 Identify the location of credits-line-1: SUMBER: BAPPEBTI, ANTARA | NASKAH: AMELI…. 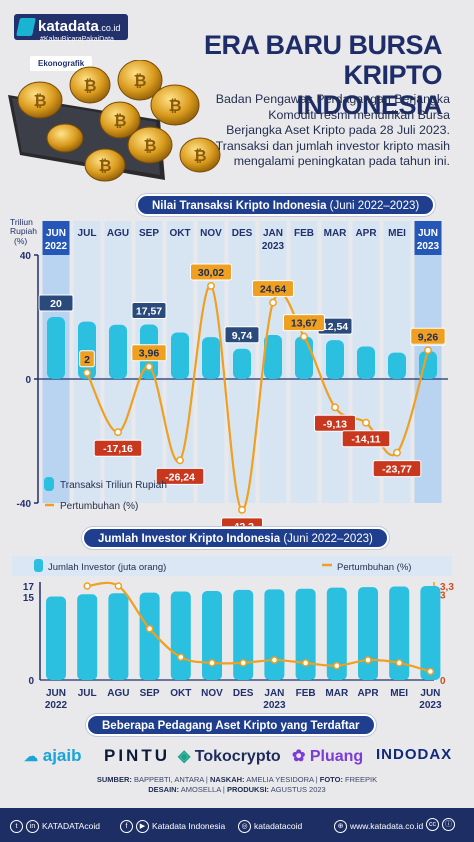
(237, 779).